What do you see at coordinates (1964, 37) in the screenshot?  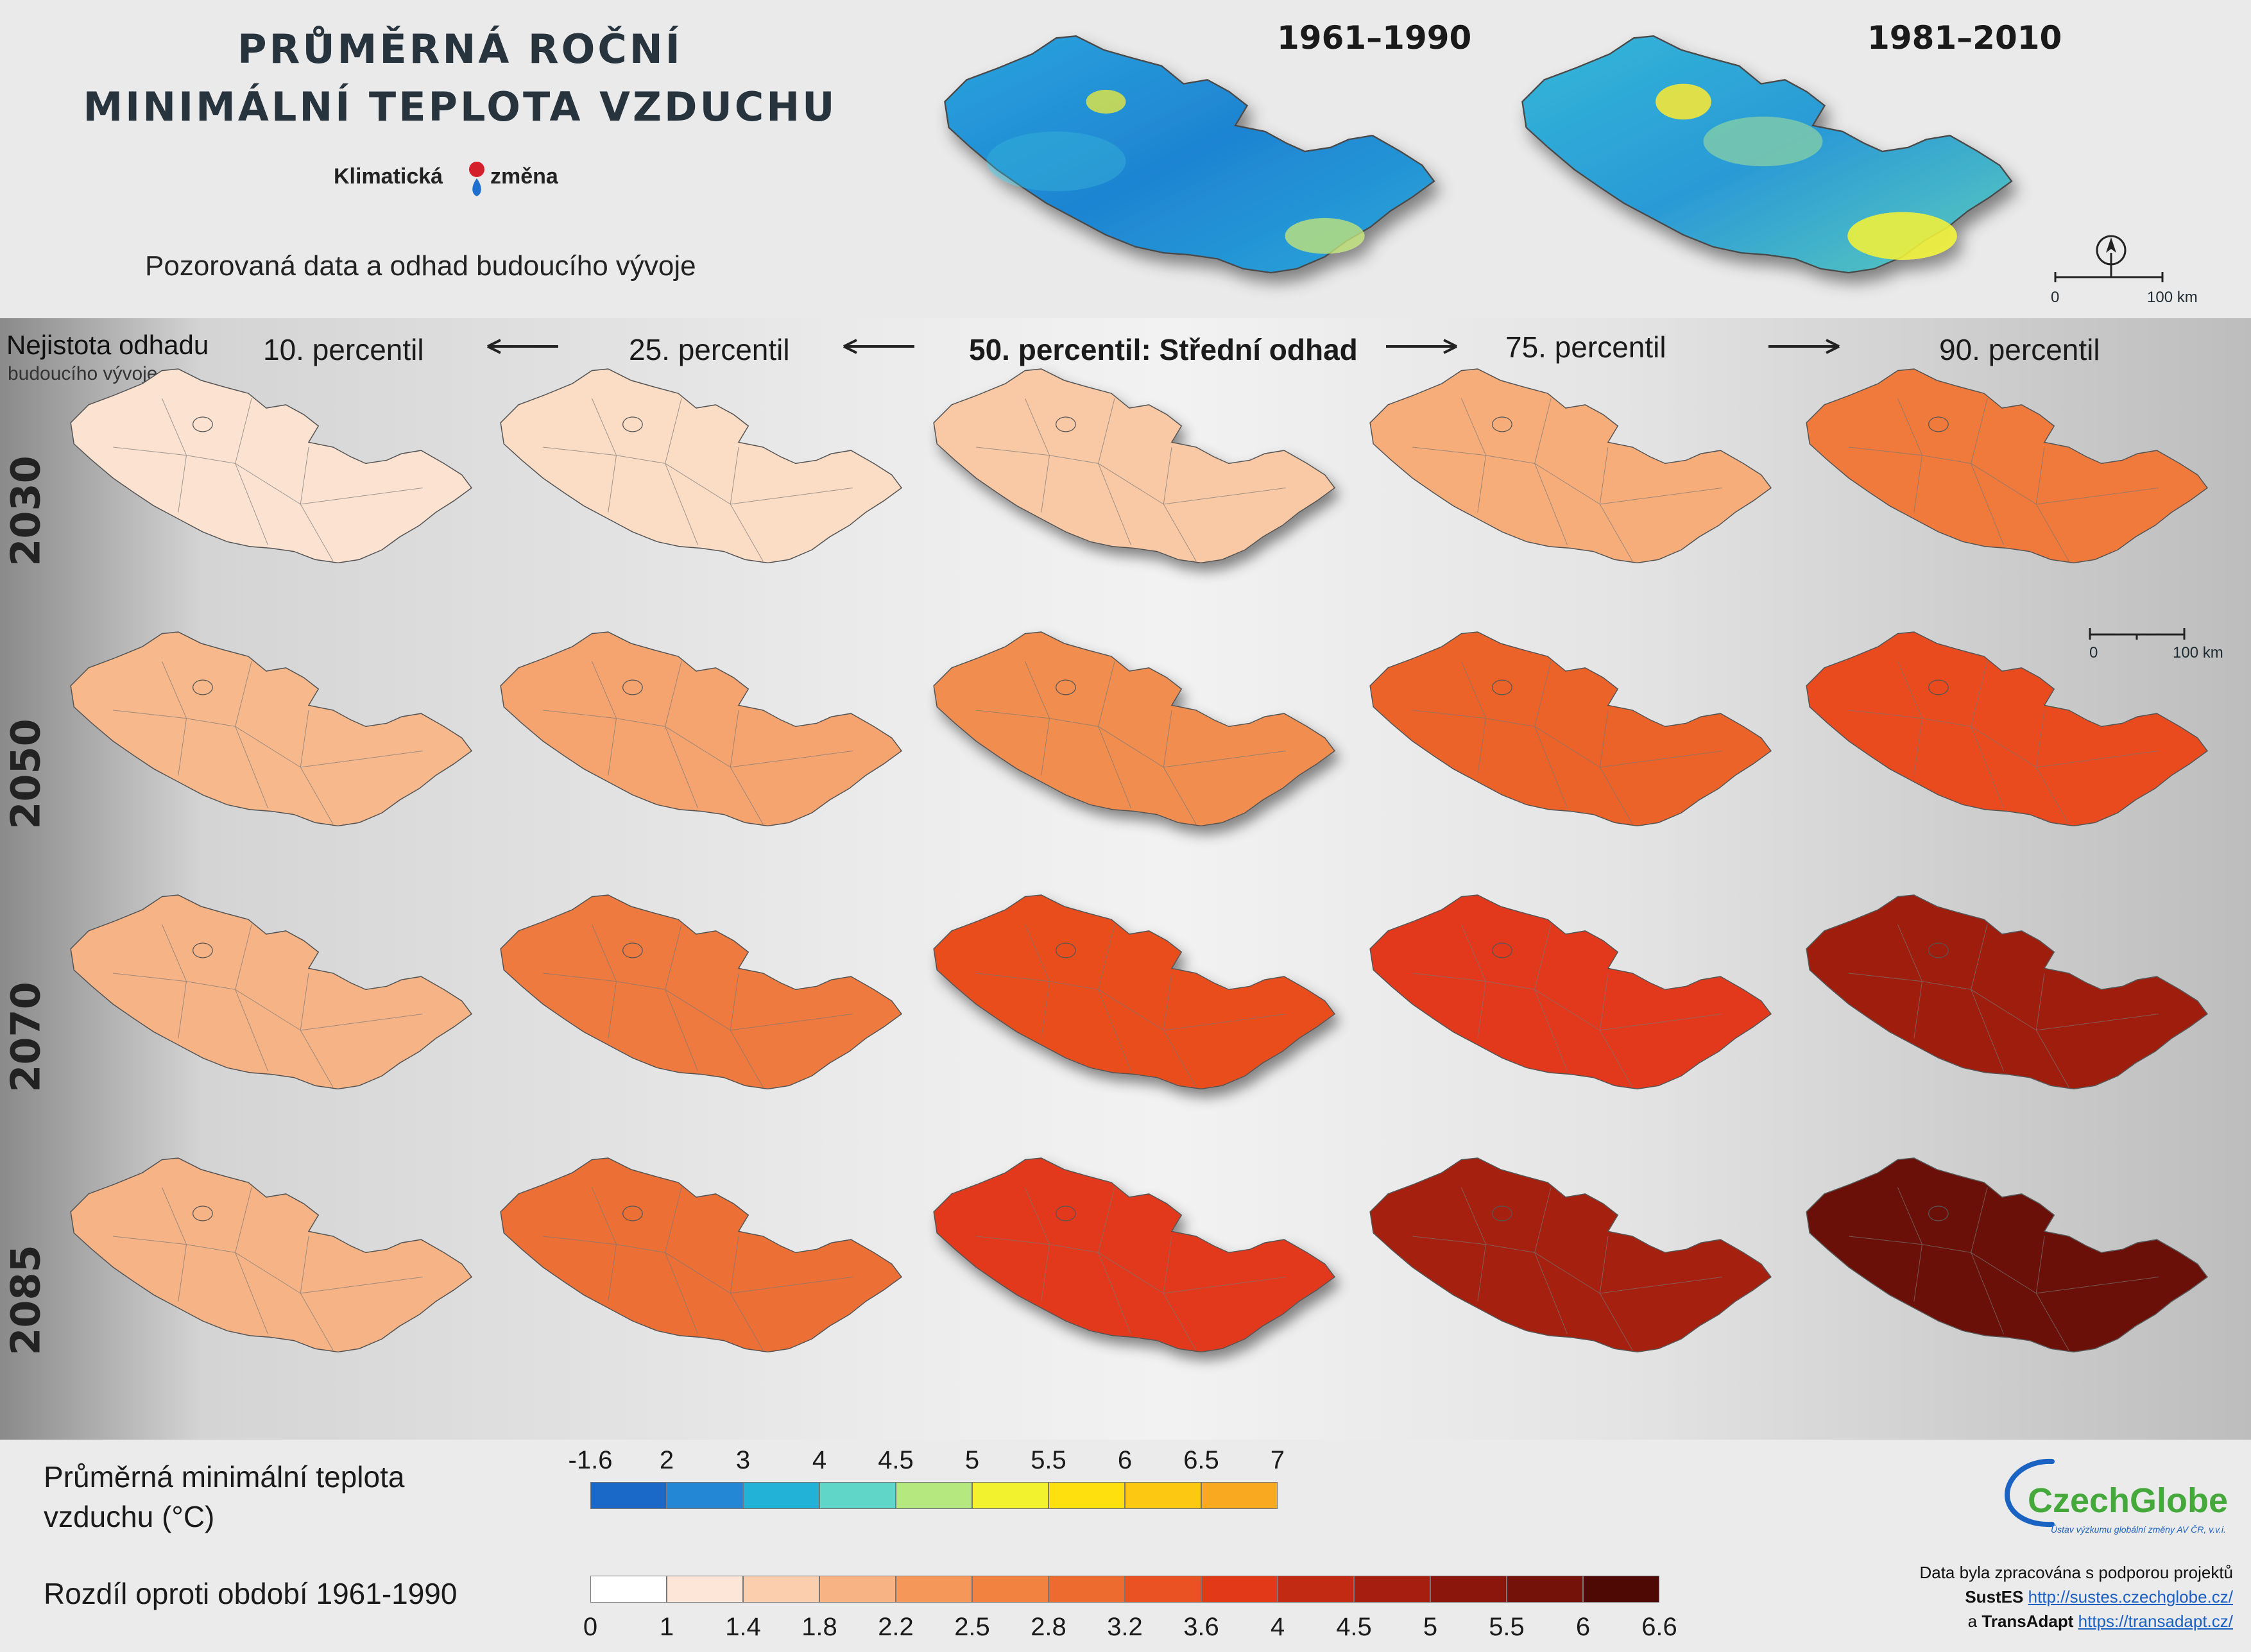 I see `period-label-2: 1981–2010` at bounding box center [1964, 37].